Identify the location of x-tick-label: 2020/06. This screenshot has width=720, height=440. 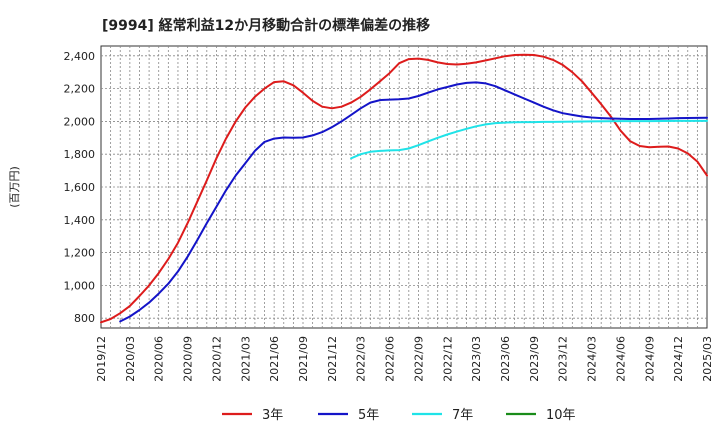
(159, 359).